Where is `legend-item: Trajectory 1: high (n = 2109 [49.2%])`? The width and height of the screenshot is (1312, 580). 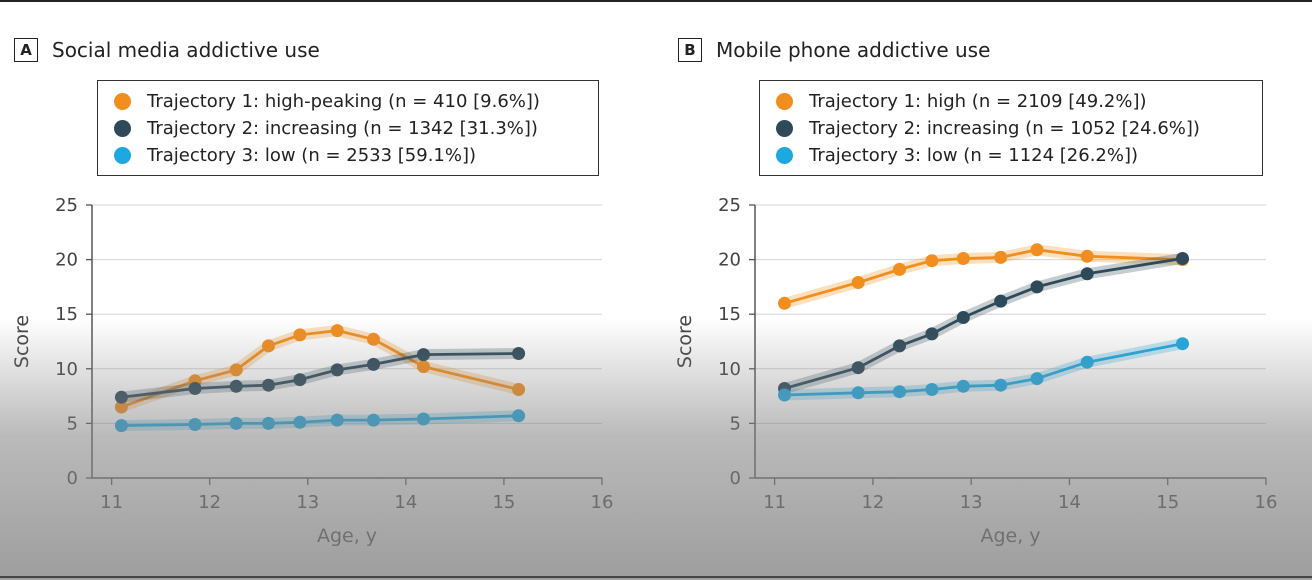
legend-item: Trajectory 1: high (n = 2109 [49.2%]) is located at coordinates (1019, 101).